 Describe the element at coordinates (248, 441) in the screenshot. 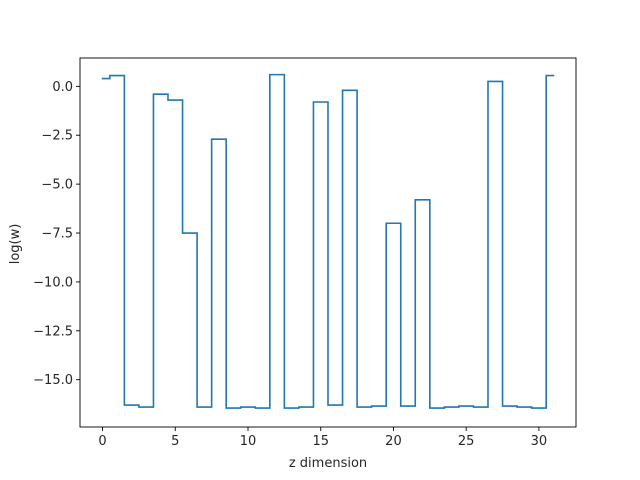

I see `x-tick-label: 10` at that location.